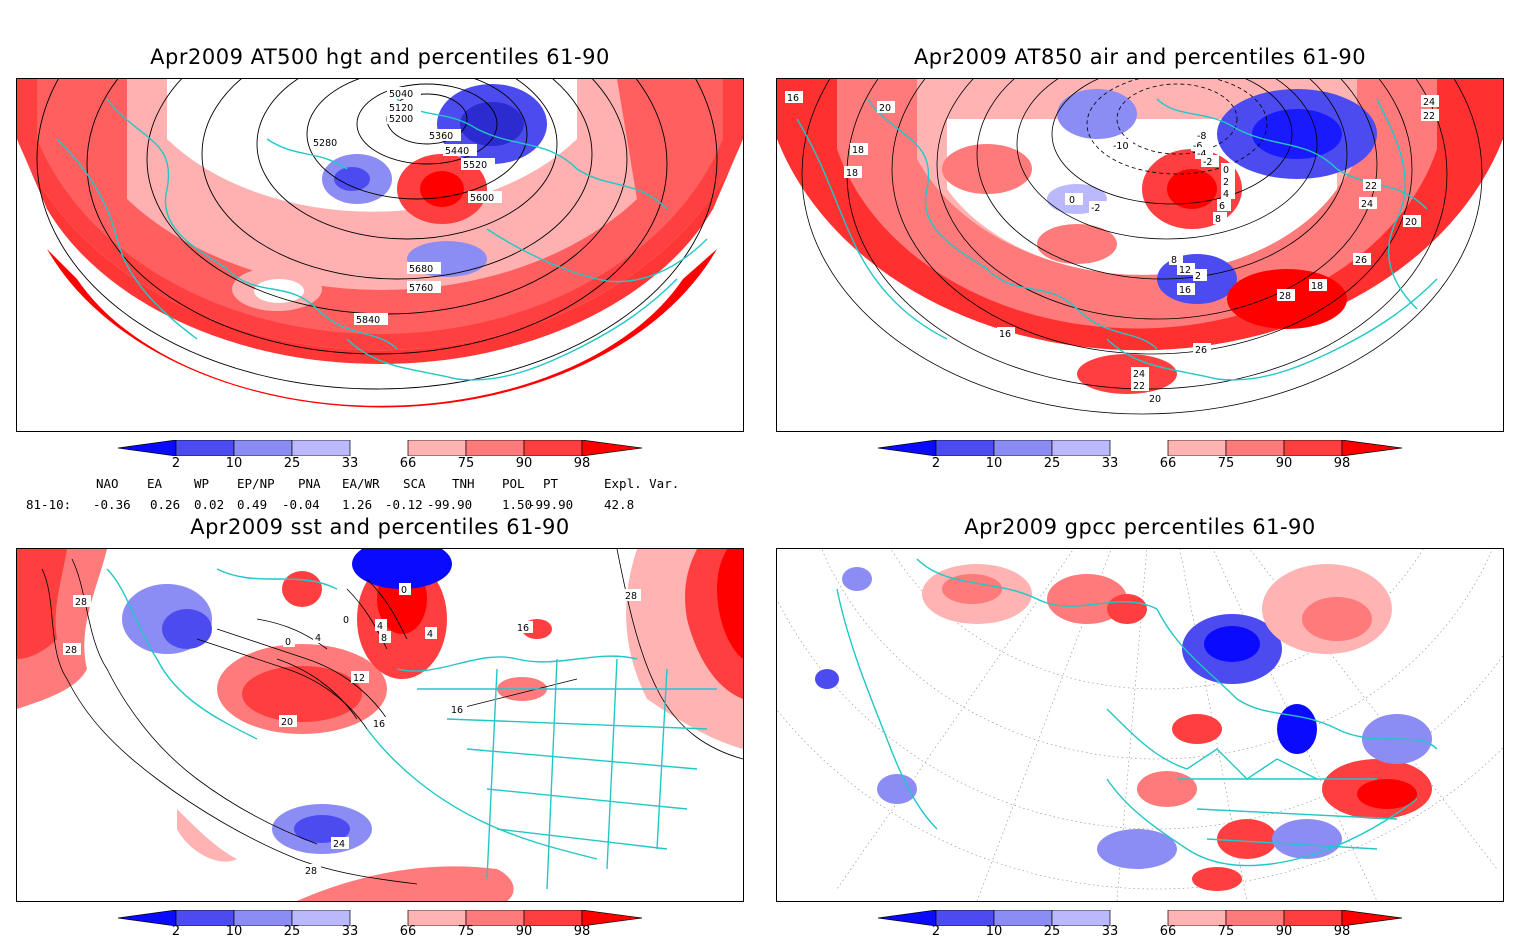 The image size is (1520, 940). Describe the element at coordinates (165, 504) in the screenshot. I see `index-value: 0.26` at that location.